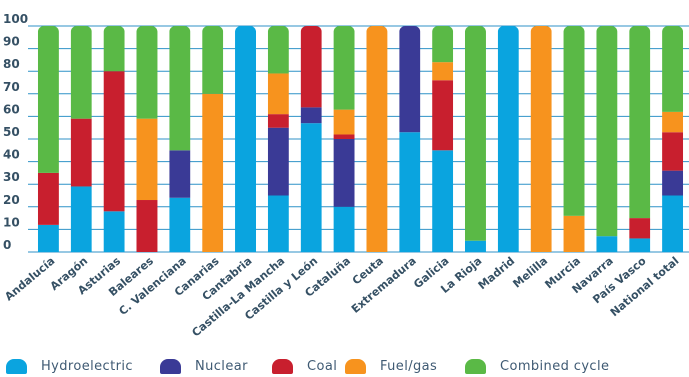 The height and width of the screenshot is (377, 689). I want to click on y-axis-ticks: 0 10 20 30 40 50 60 70 80 90 100, so click(15, 132).